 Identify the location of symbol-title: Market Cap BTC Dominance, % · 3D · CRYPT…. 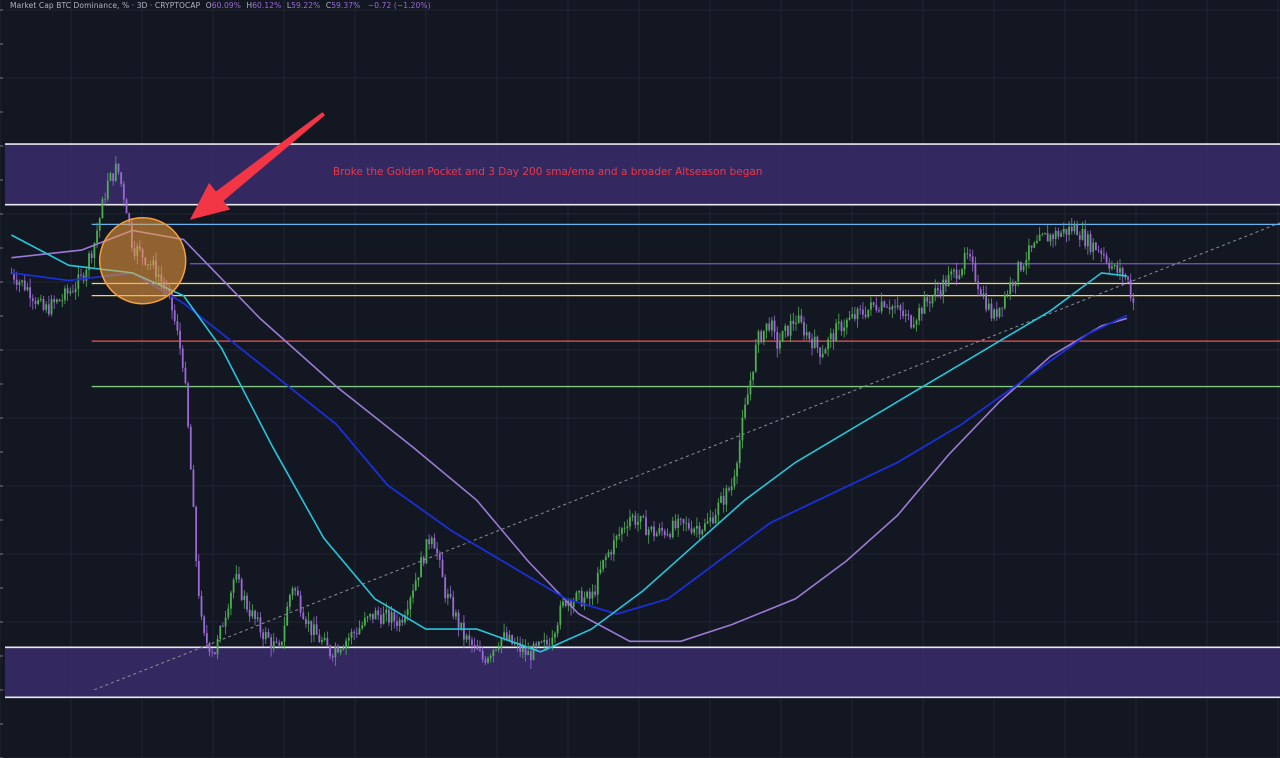
(105, 5).